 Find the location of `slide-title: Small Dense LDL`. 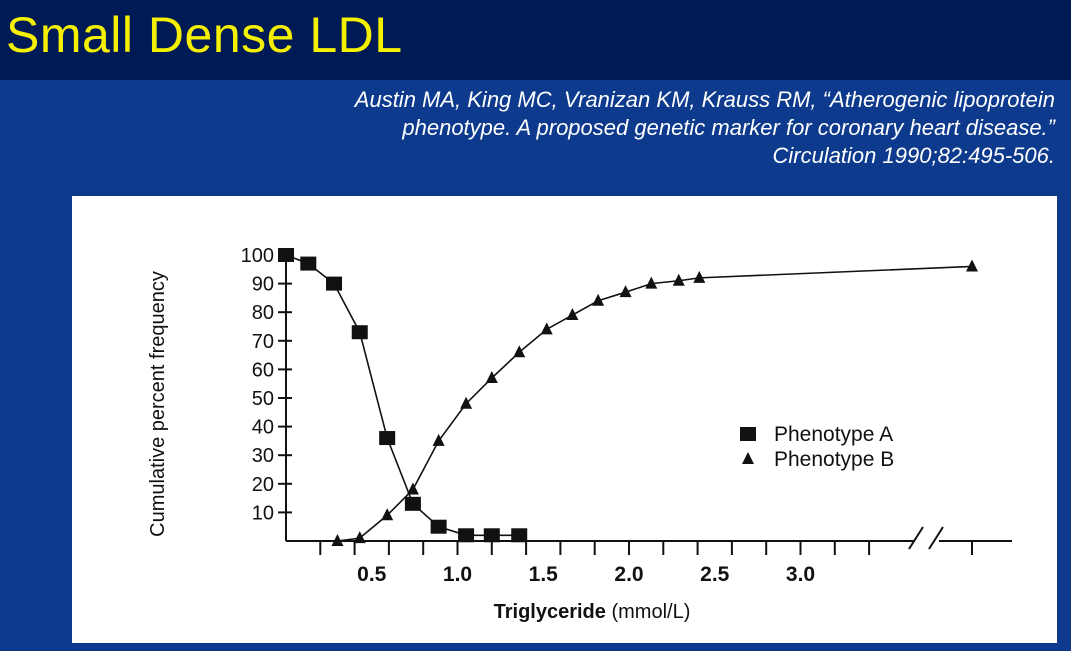

slide-title: Small Dense LDL is located at coordinates (204, 35).